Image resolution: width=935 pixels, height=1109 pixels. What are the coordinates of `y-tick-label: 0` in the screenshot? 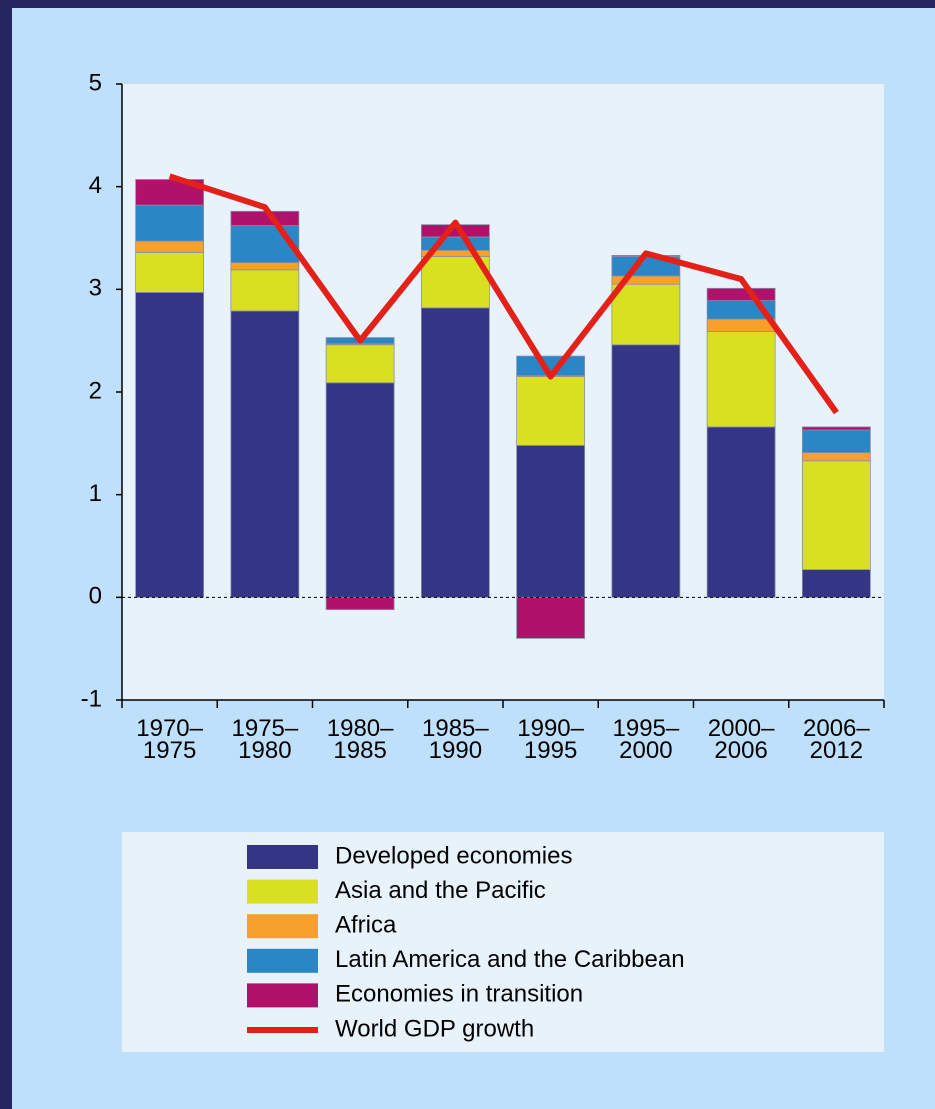 It's located at (95, 596).